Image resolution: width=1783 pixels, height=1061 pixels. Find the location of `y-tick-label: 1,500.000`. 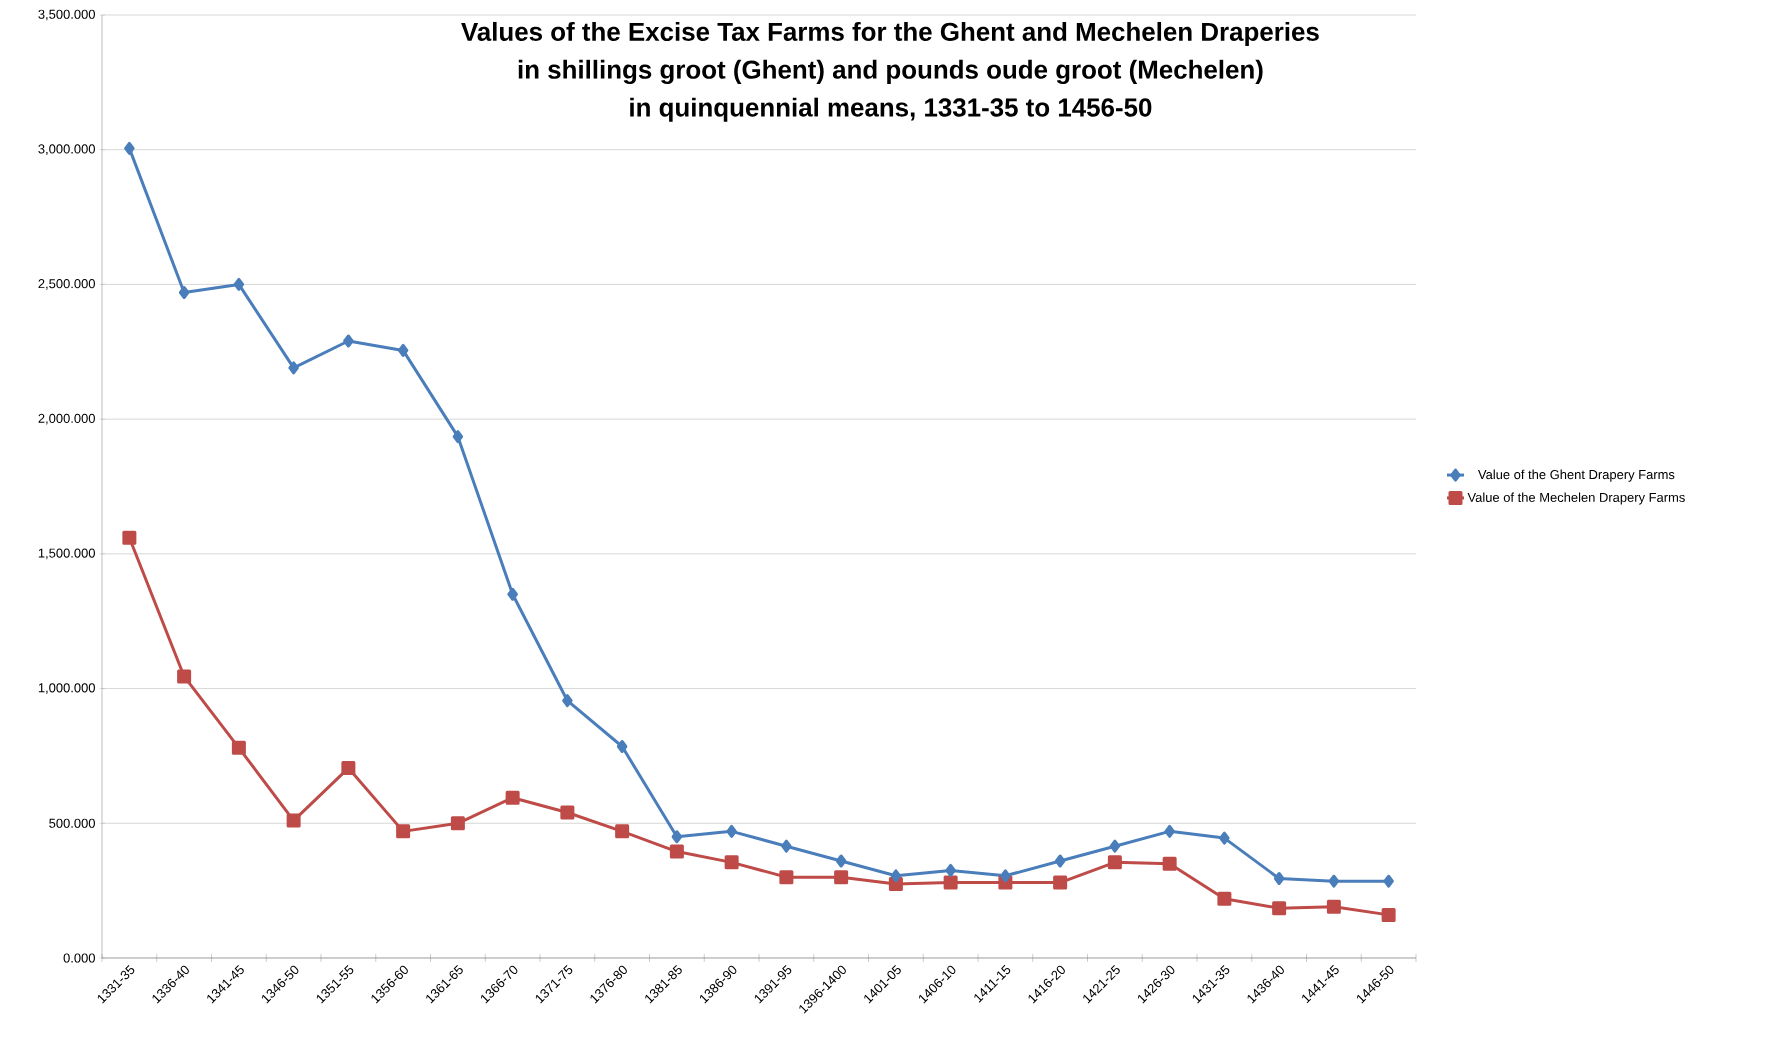

y-tick-label: 1,500.000 is located at coordinates (66, 554).